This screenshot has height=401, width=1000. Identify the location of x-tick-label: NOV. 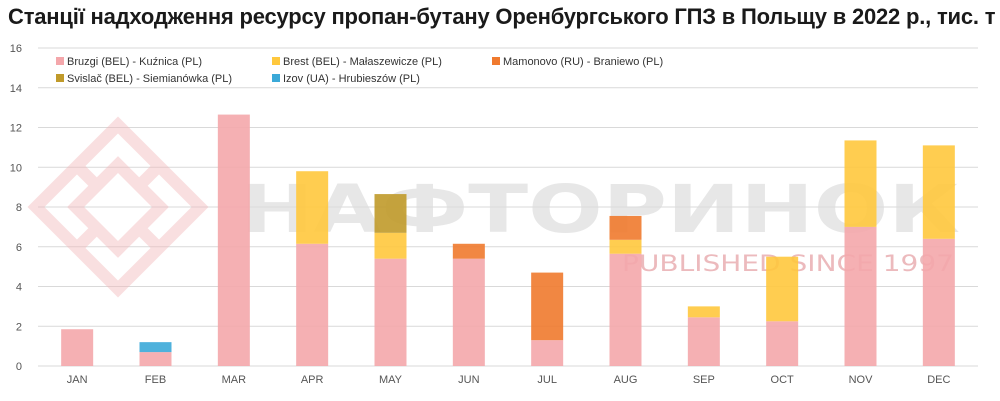
(861, 380).